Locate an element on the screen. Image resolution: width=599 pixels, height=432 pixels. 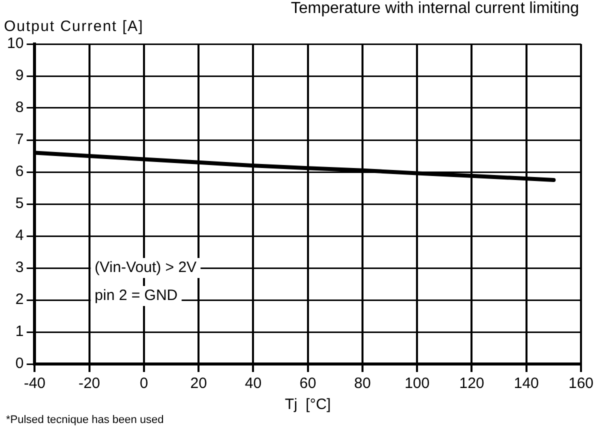
y-tick-label: 0 is located at coordinates (19, 363).